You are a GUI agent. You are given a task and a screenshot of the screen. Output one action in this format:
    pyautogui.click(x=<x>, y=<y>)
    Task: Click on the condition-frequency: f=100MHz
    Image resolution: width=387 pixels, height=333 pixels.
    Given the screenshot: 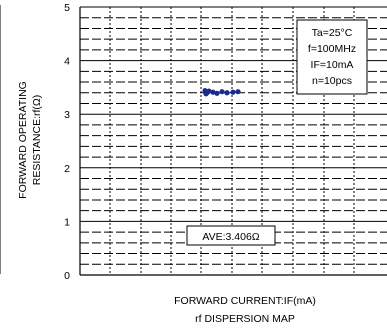 What is the action you would take?
    pyautogui.click(x=332, y=49)
    